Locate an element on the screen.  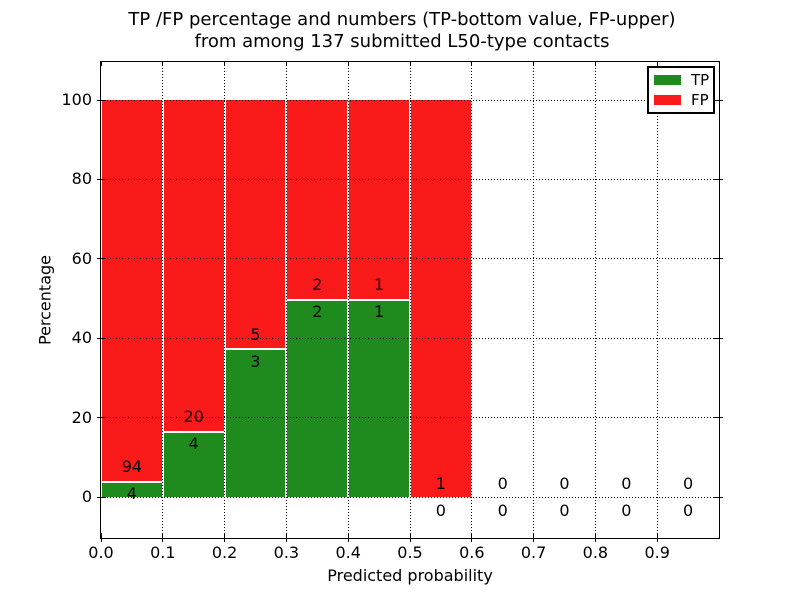
x-tick-label: 0.5 is located at coordinates (410, 552).